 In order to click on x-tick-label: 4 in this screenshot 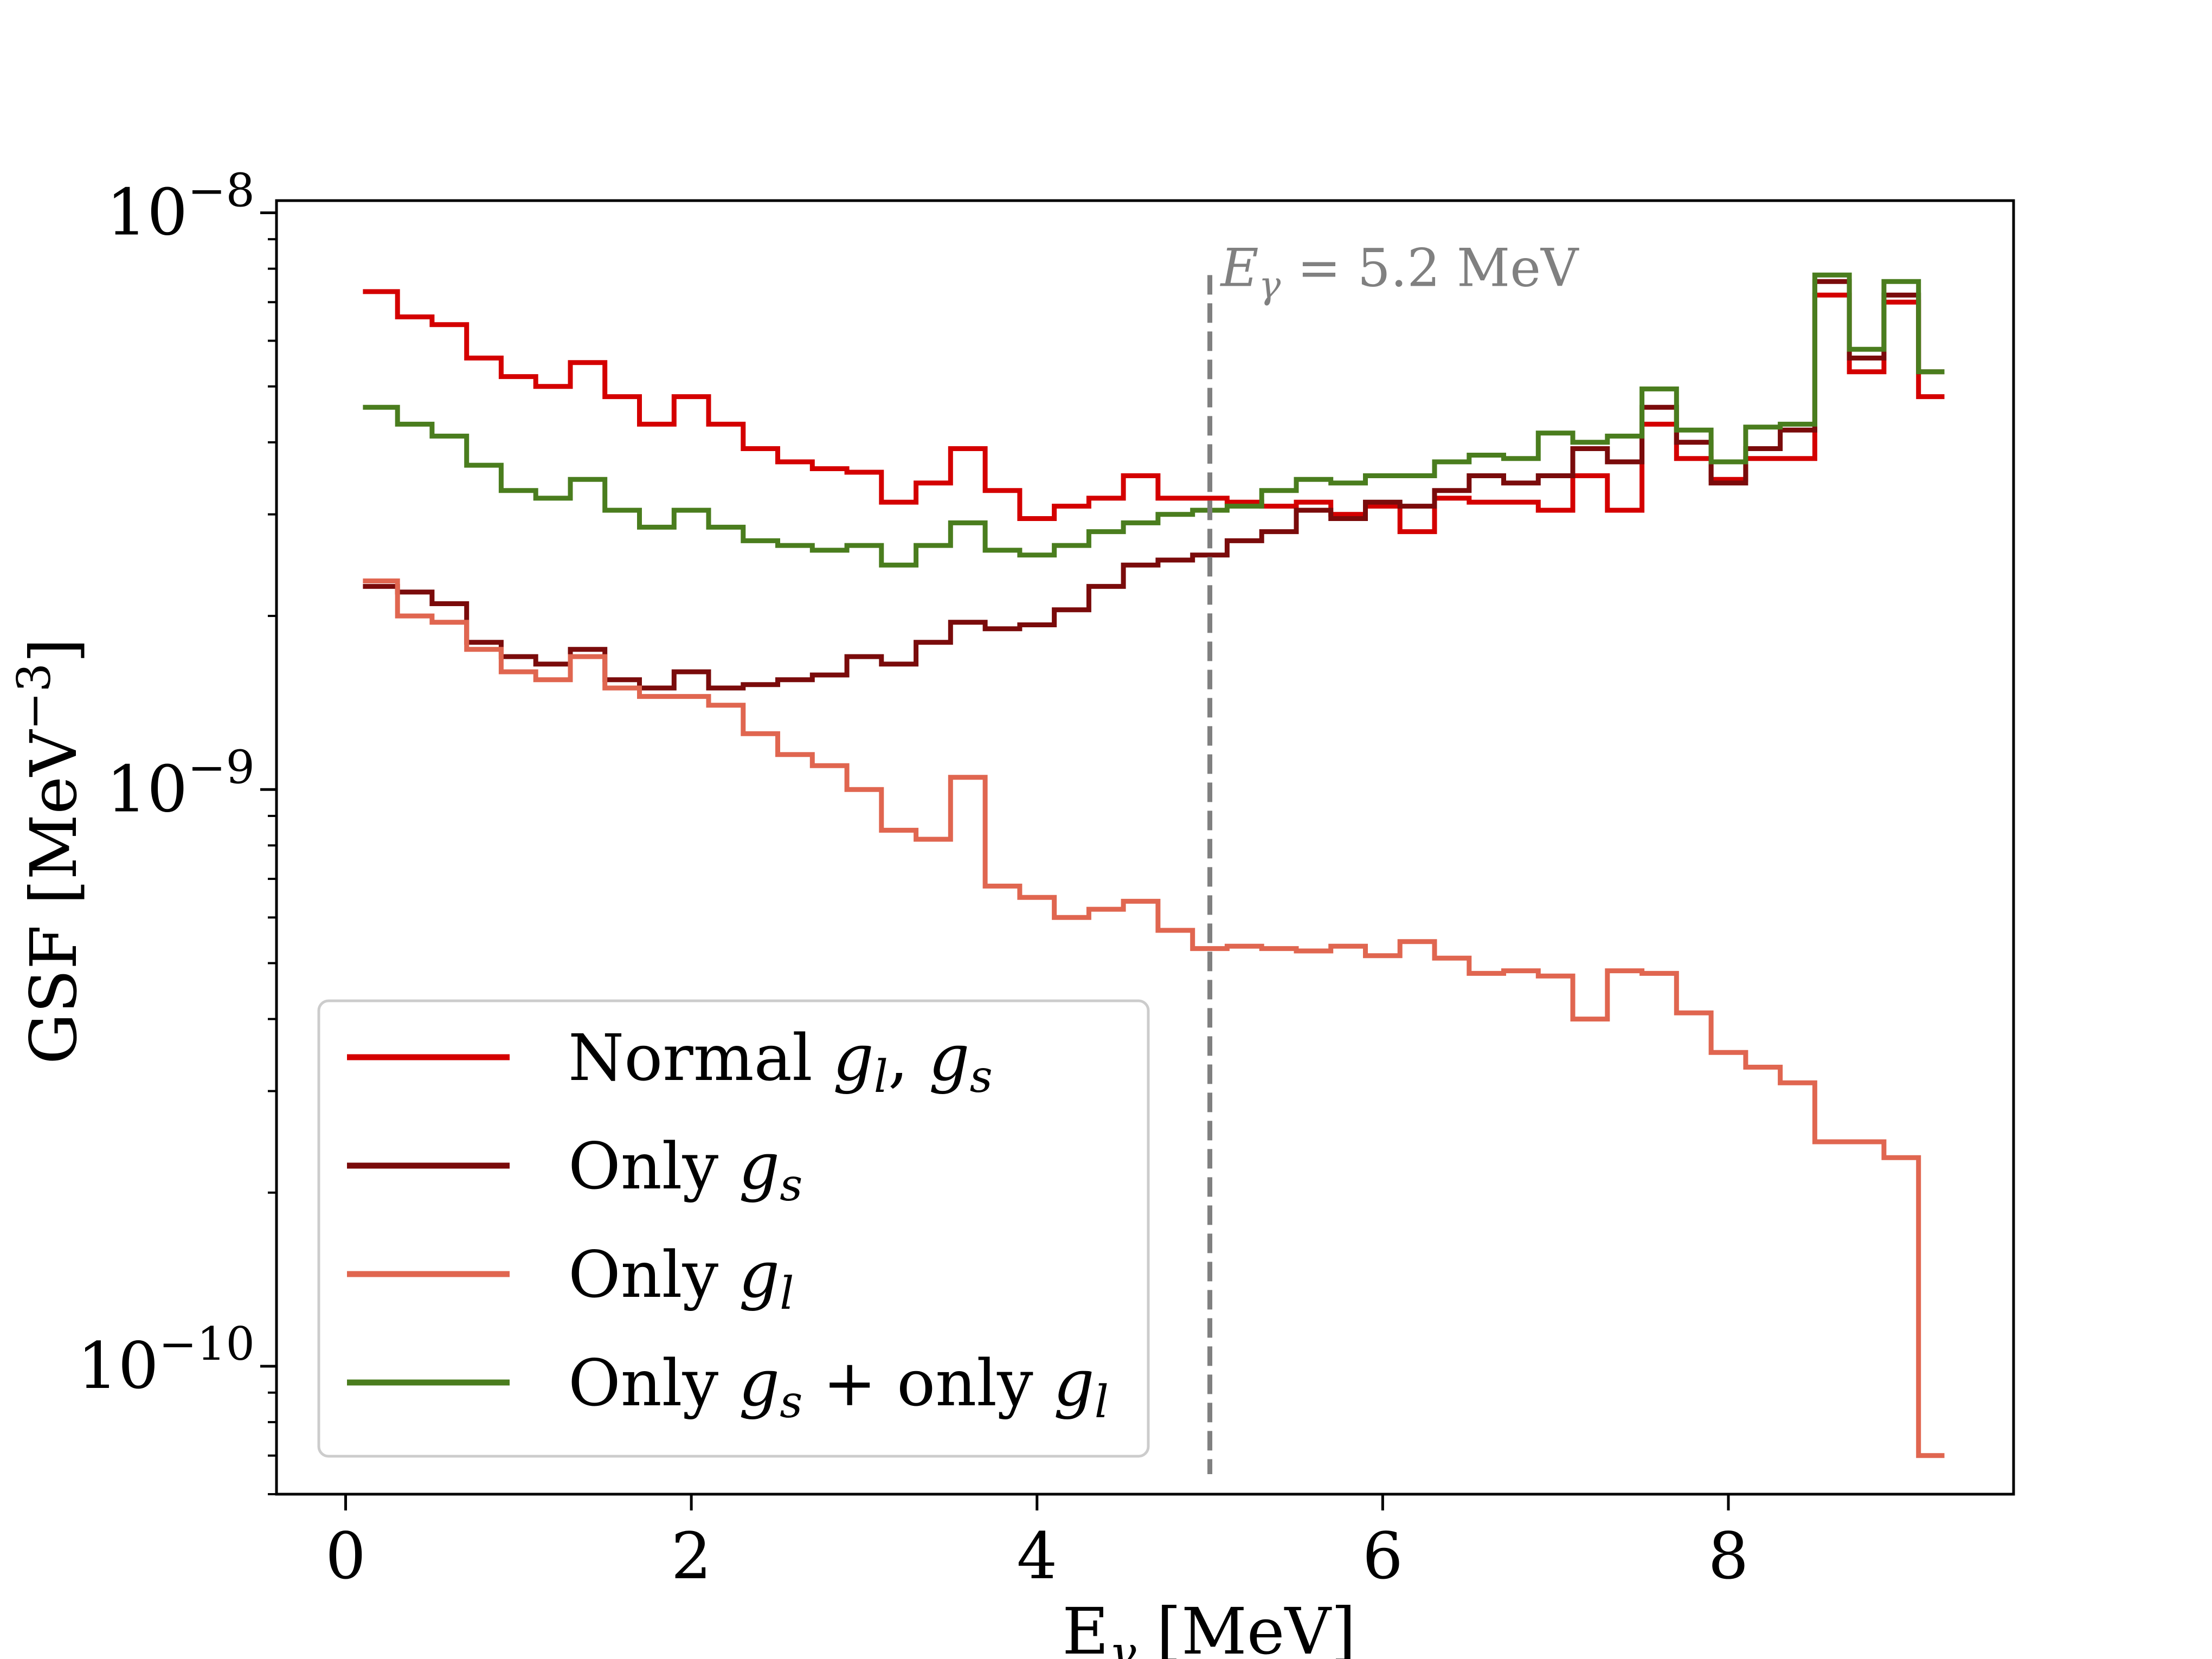, I will do `click(1037, 1556)`.